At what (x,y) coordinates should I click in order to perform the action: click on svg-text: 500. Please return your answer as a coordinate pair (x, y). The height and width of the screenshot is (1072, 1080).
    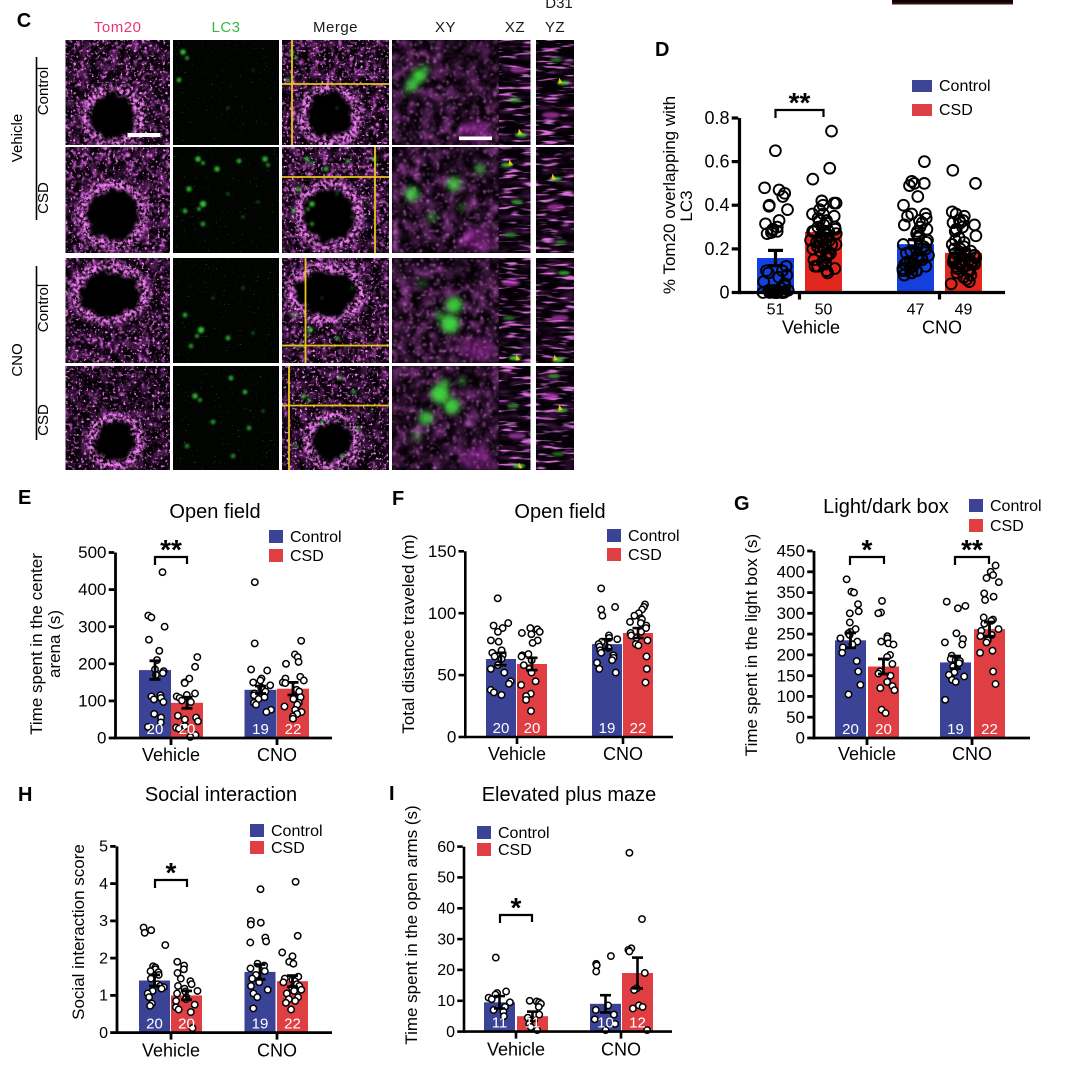
    Looking at the image, I should click on (92, 552).